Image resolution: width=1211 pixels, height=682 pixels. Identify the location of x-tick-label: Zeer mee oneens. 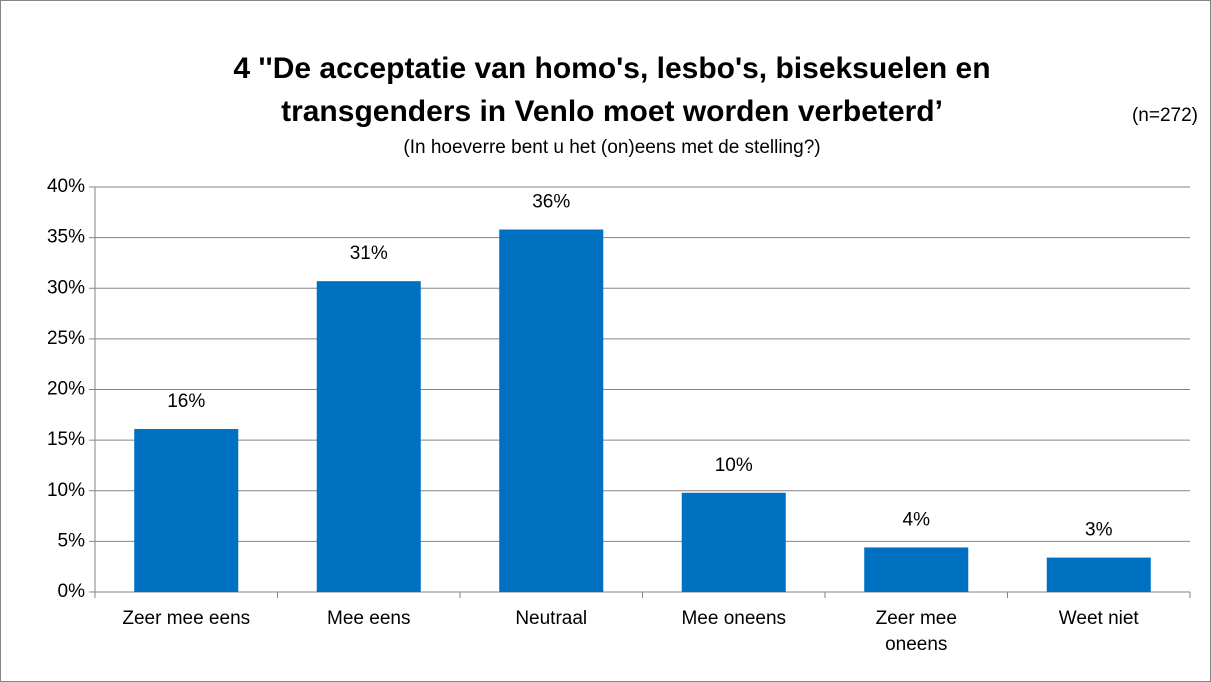
(916, 631).